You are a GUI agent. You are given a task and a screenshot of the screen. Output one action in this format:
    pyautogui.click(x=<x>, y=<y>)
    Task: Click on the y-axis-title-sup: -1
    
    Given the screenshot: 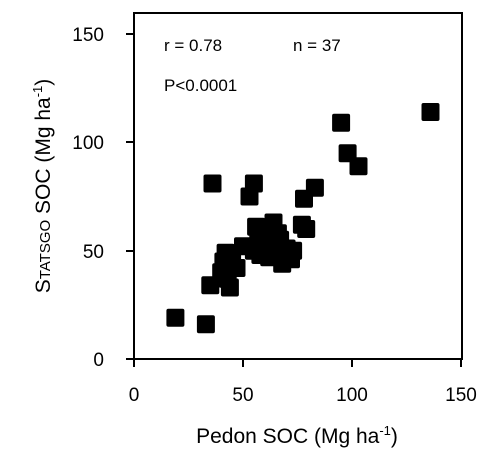 What is the action you would take?
    pyautogui.click(x=37, y=92)
    